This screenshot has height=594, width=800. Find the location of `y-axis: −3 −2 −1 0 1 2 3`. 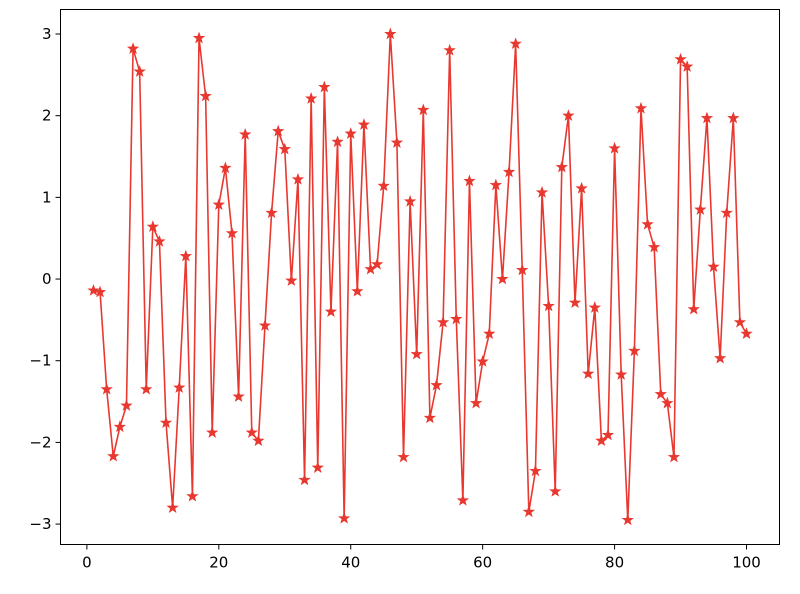

y-axis: −3 −2 −1 0 1 2 3 is located at coordinates (45, 279).